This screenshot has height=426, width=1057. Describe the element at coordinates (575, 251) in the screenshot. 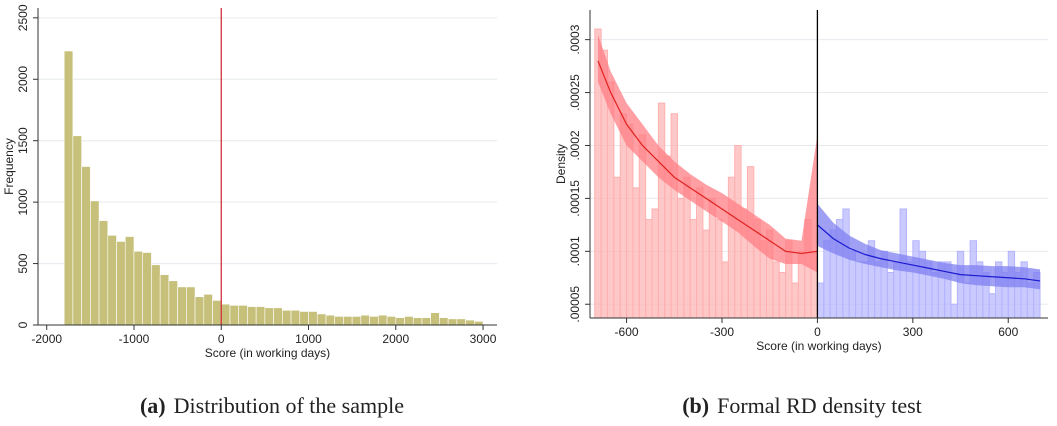

I see `y-tick-label: .0001` at that location.